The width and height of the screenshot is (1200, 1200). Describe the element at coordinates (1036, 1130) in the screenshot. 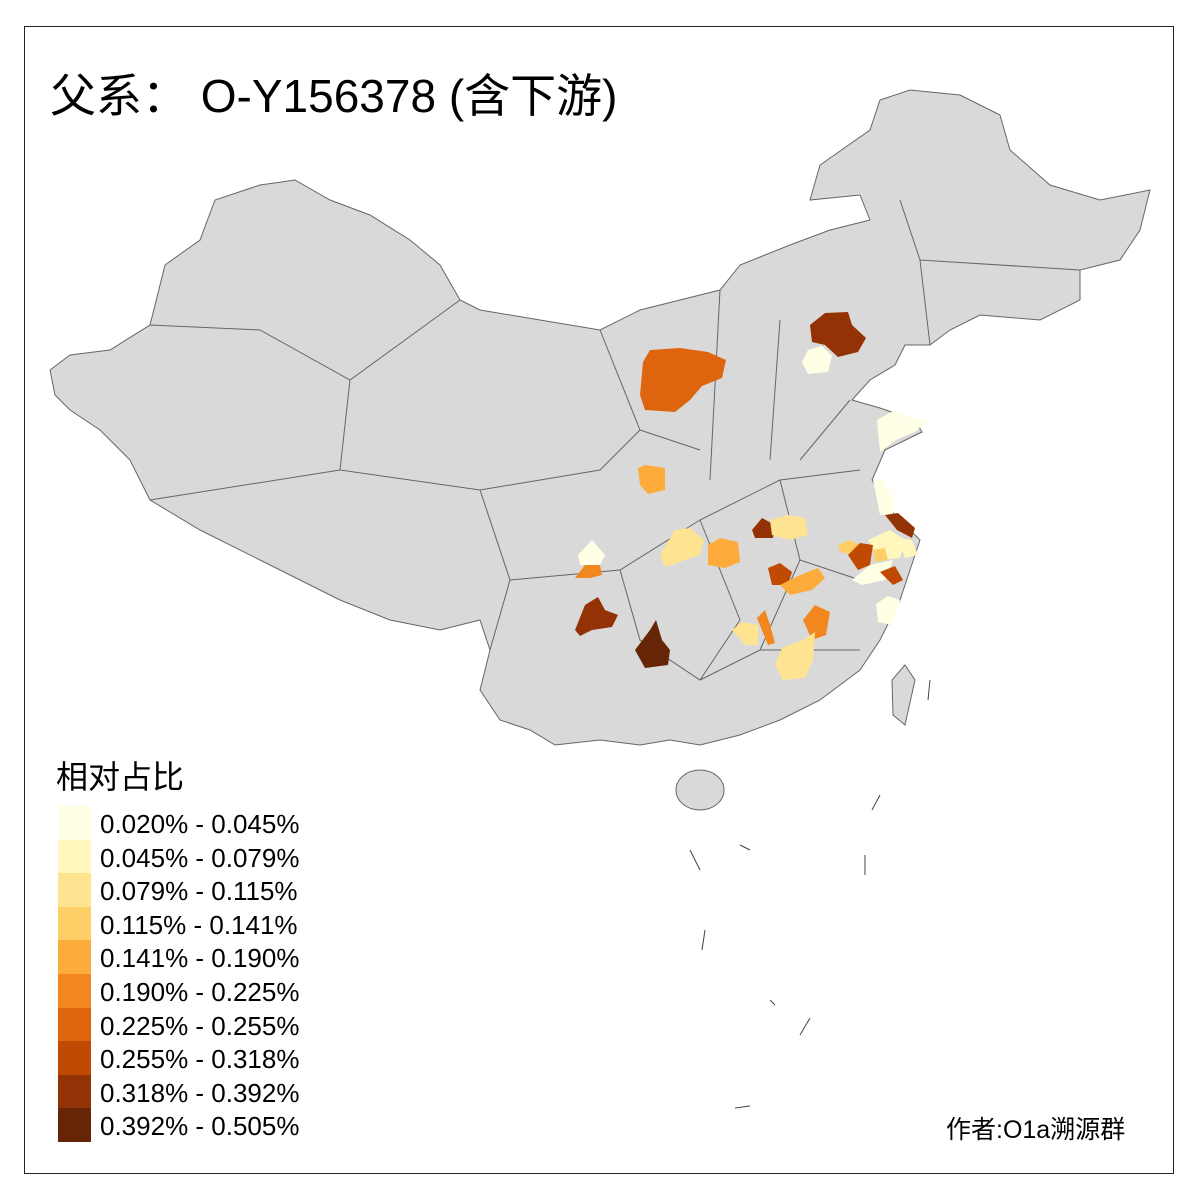

I see `author-credit: 作者:O1a溯源群` at that location.